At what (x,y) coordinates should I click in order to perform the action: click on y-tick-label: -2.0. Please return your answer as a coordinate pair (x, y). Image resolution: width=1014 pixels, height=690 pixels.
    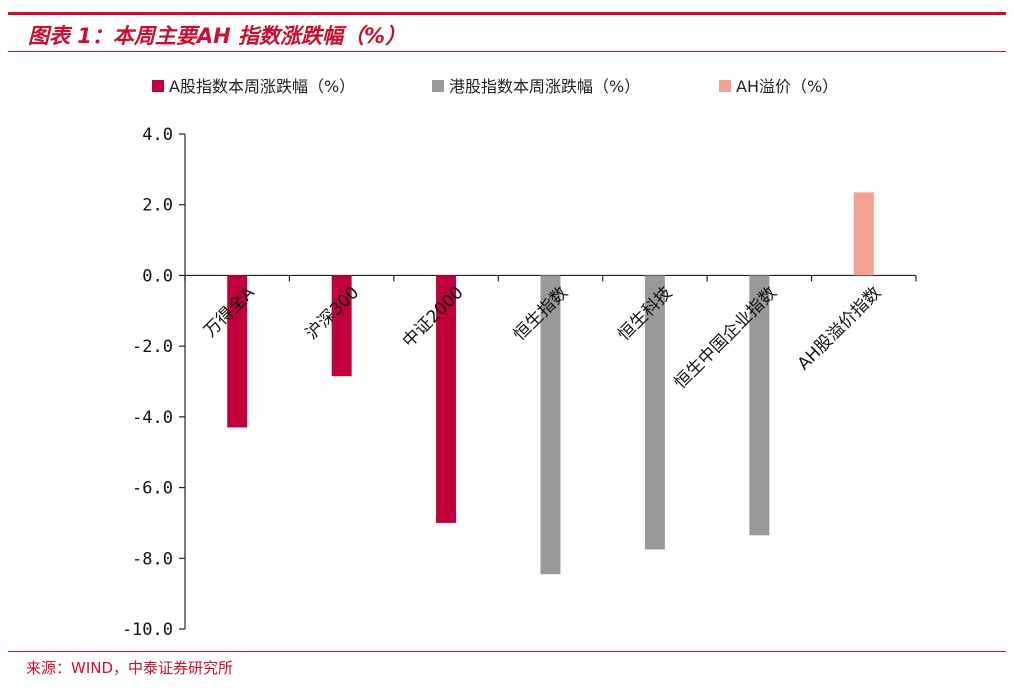
    Looking at the image, I should click on (152, 347).